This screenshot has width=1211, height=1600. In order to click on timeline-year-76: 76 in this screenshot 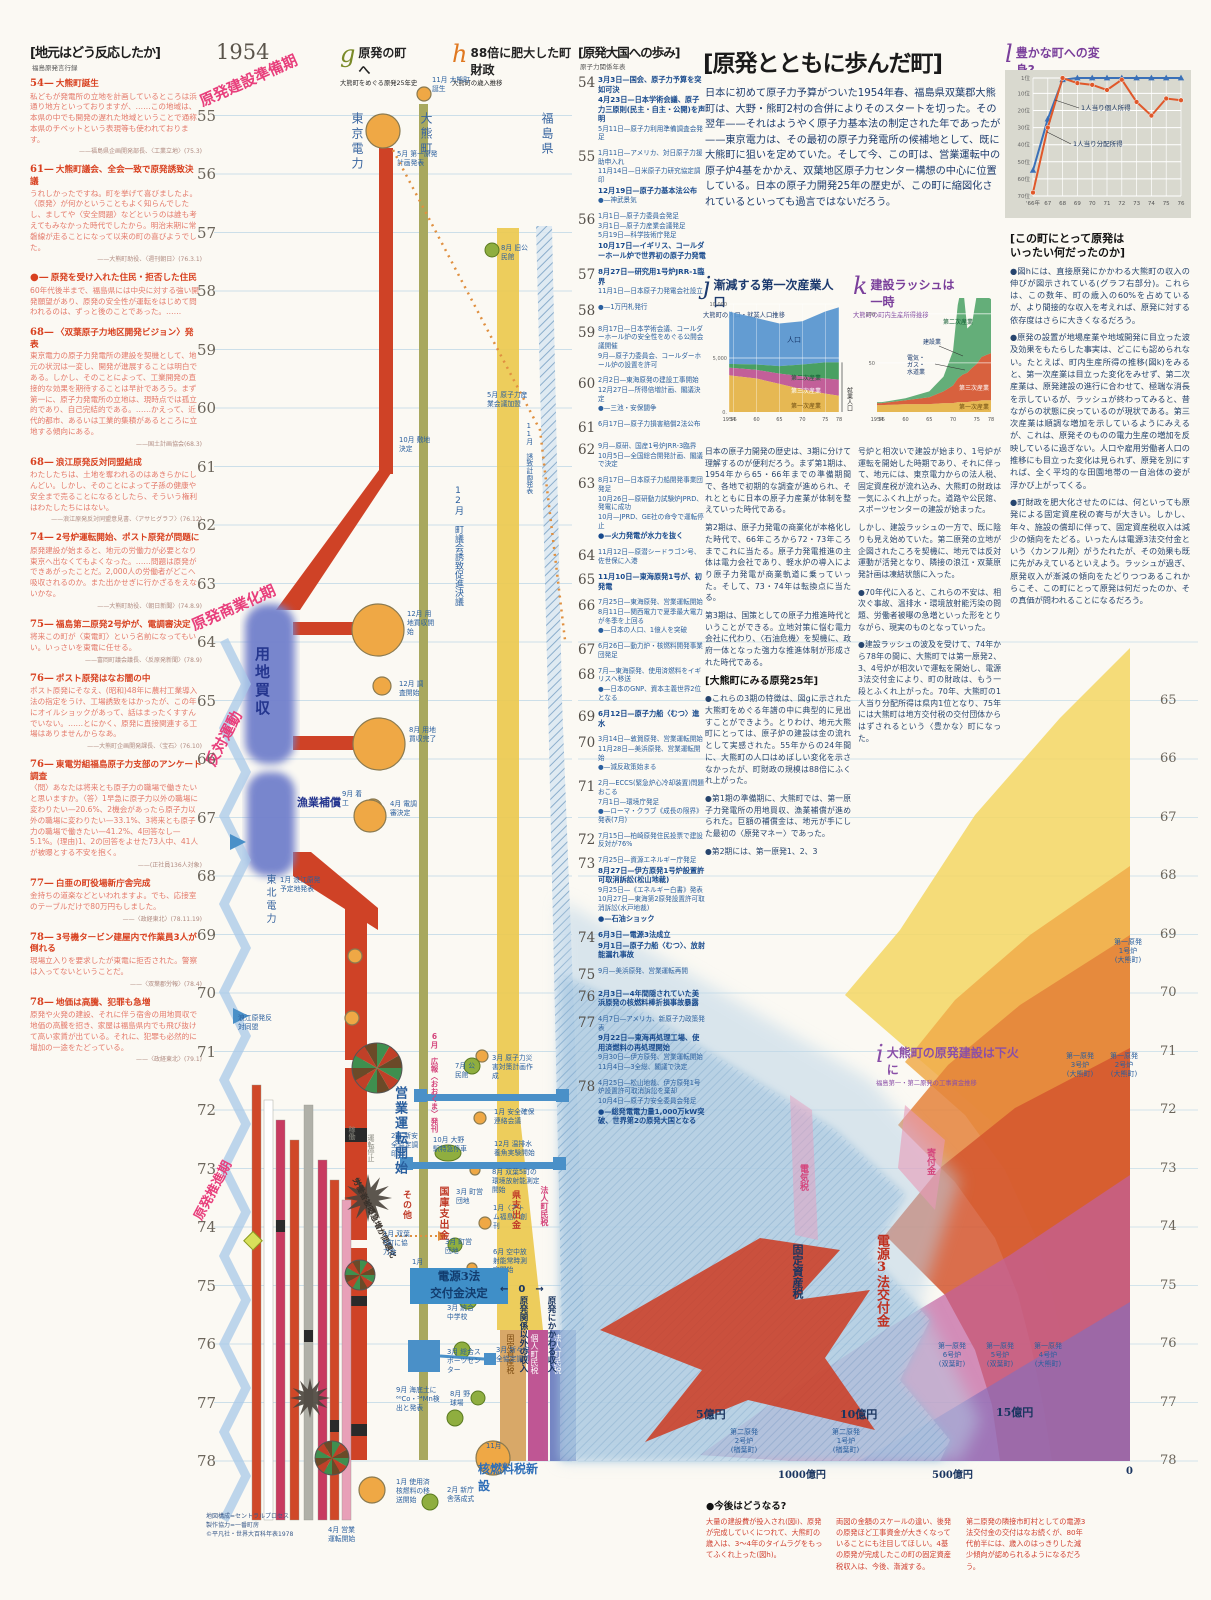, I will do `click(207, 1344)`.